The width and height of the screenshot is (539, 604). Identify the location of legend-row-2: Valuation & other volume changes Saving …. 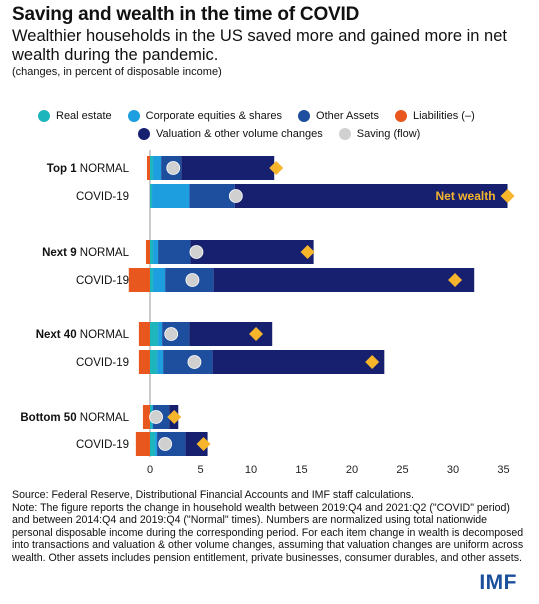
(287, 134).